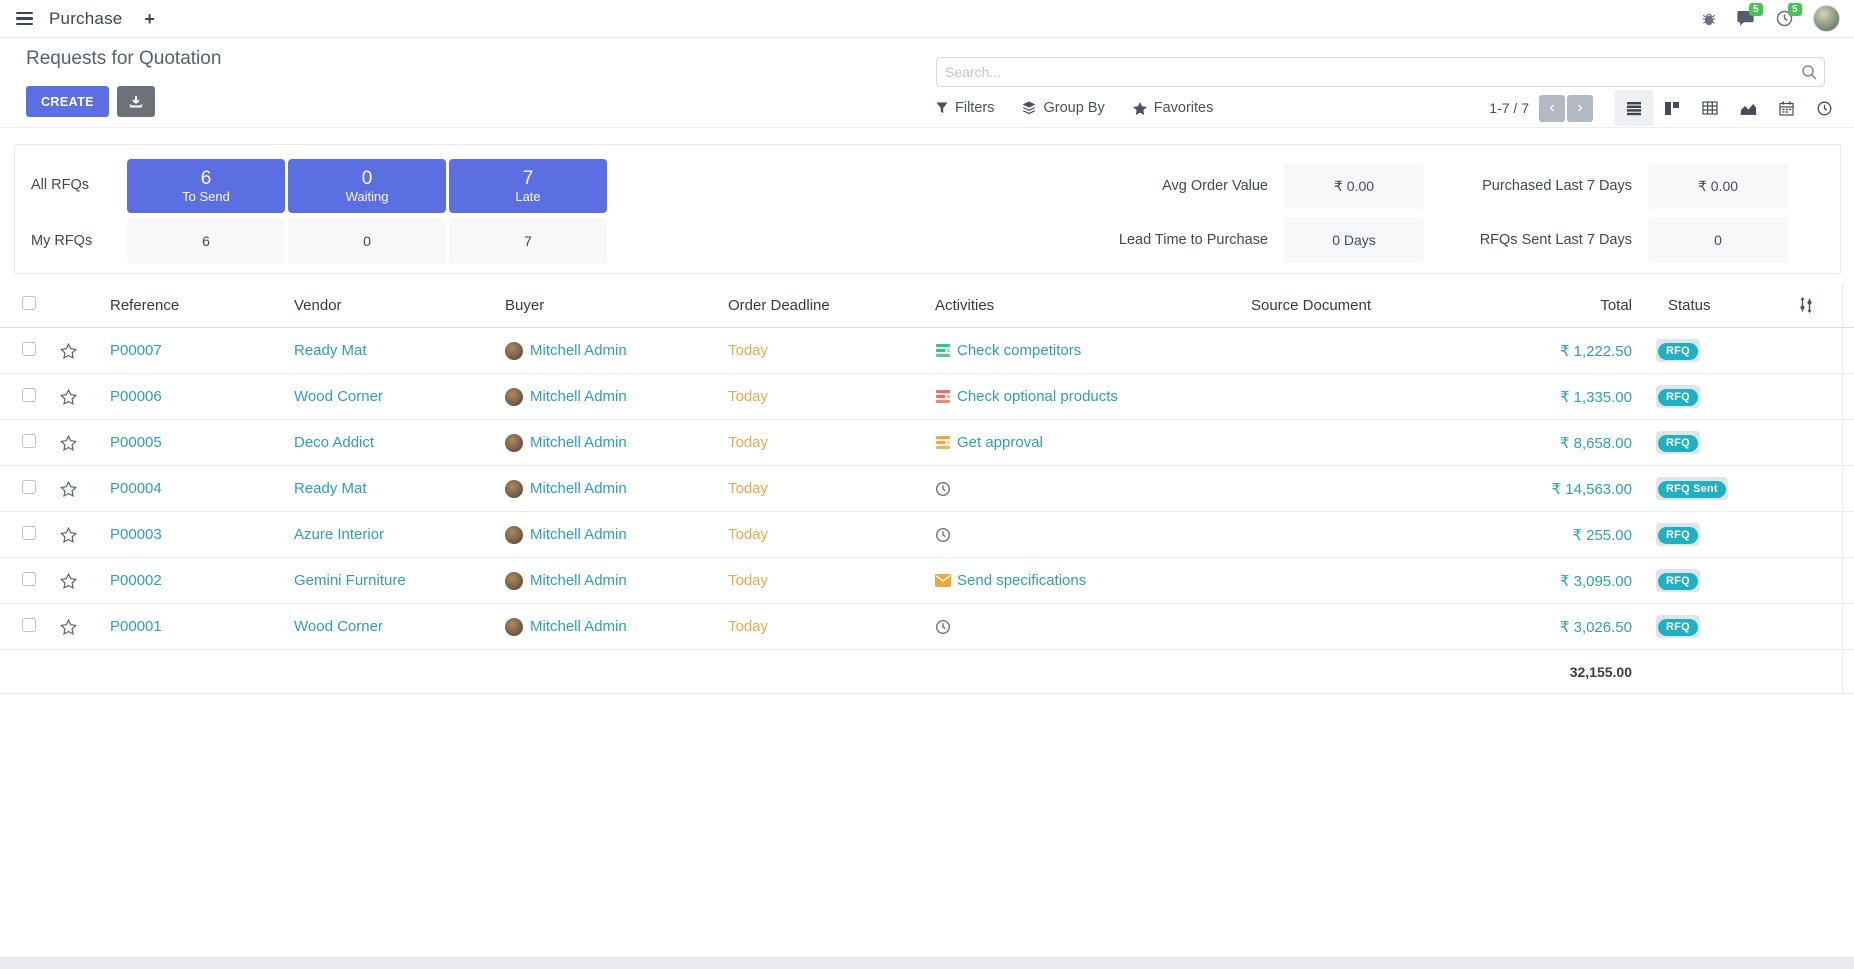 This screenshot has width=1854, height=969. Describe the element at coordinates (1063, 108) in the screenshot. I see `group-by-button: Group By` at that location.